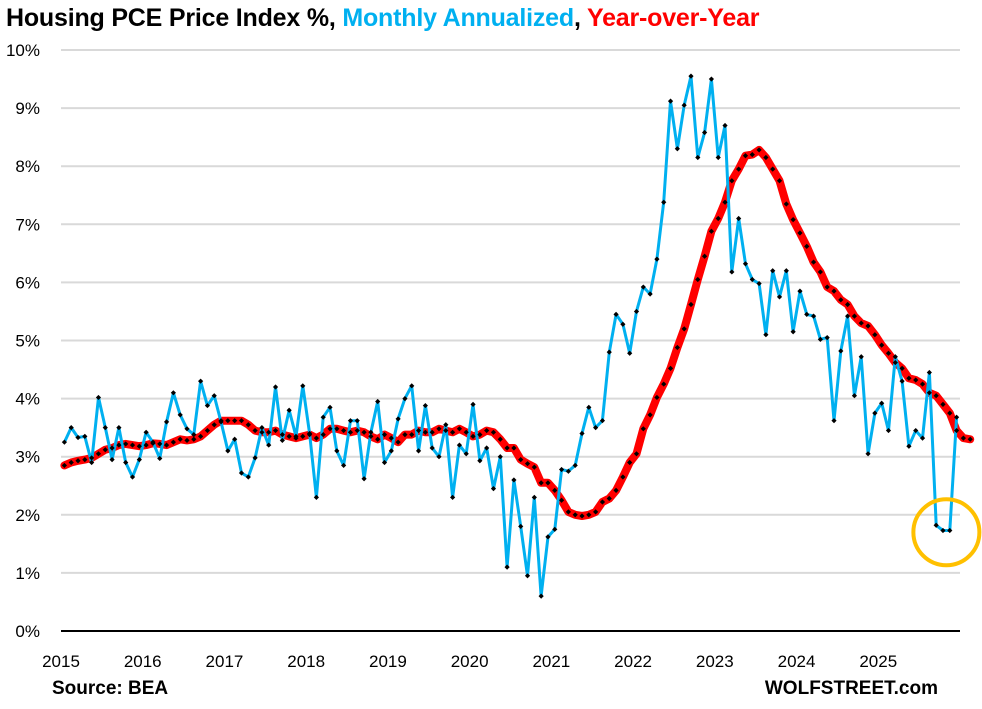 This screenshot has width=982, height=709. Describe the element at coordinates (878, 661) in the screenshot. I see `x-tick-label: 2025` at that location.